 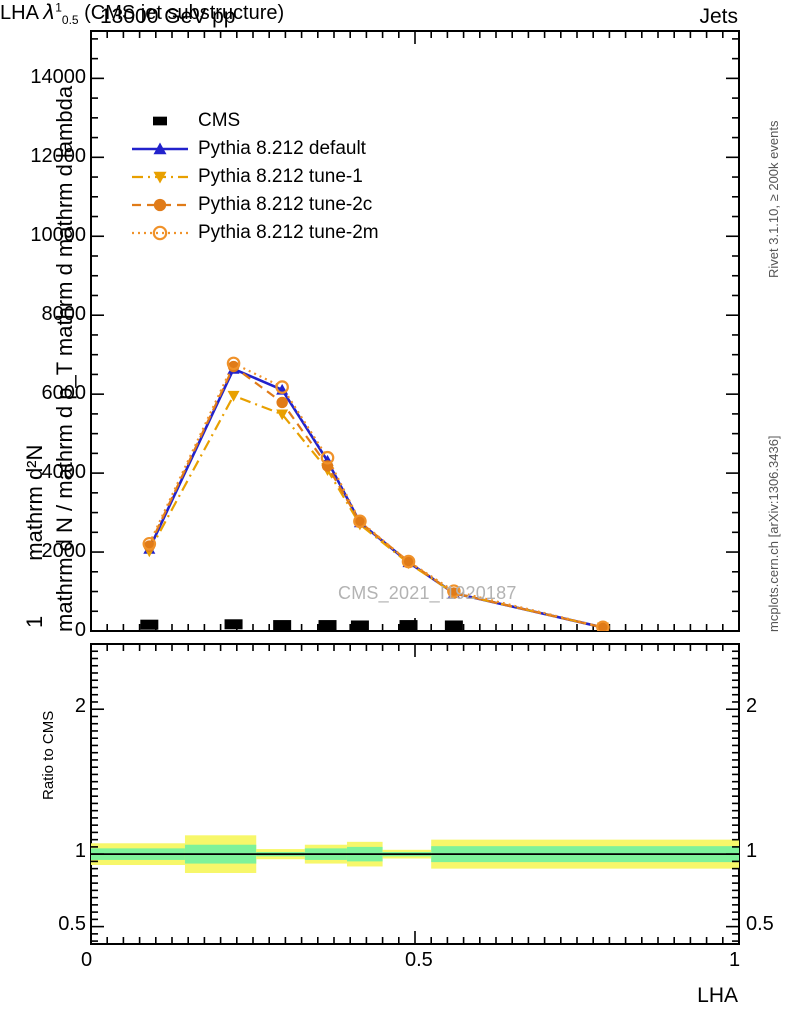 I want to click on legend-label: Pythia 8.212 tune-1, so click(x=280, y=176).